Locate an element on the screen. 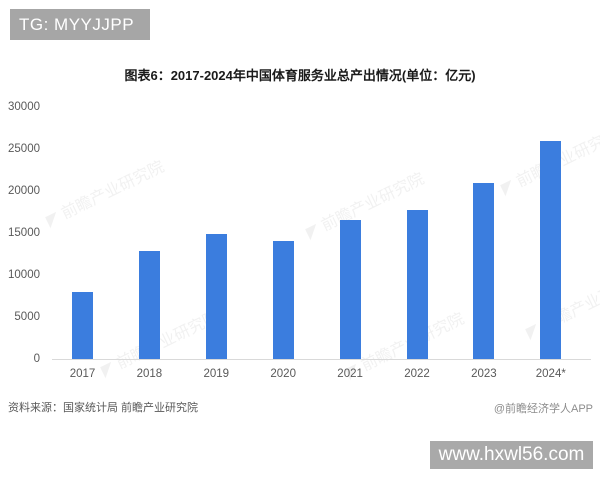  x-tick-label: 2018 is located at coordinates (149, 374).